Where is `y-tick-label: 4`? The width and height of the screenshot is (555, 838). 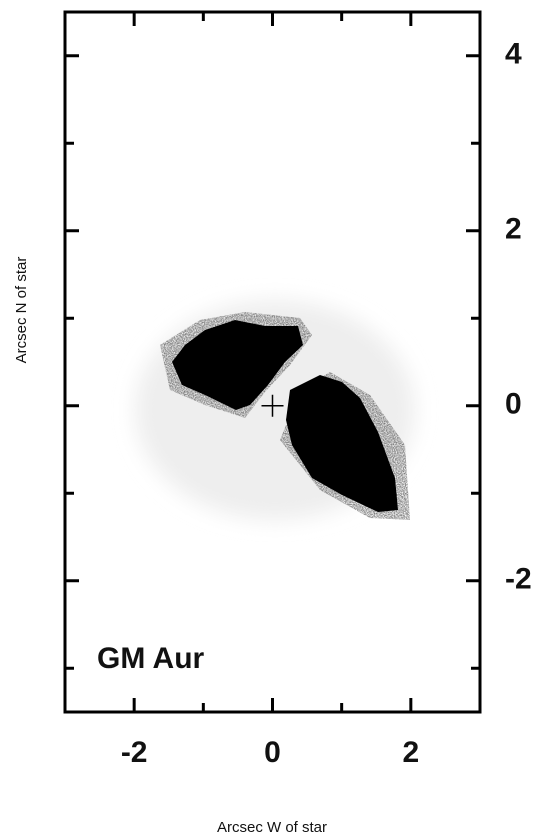
y-tick-label: 4 is located at coordinates (513, 54).